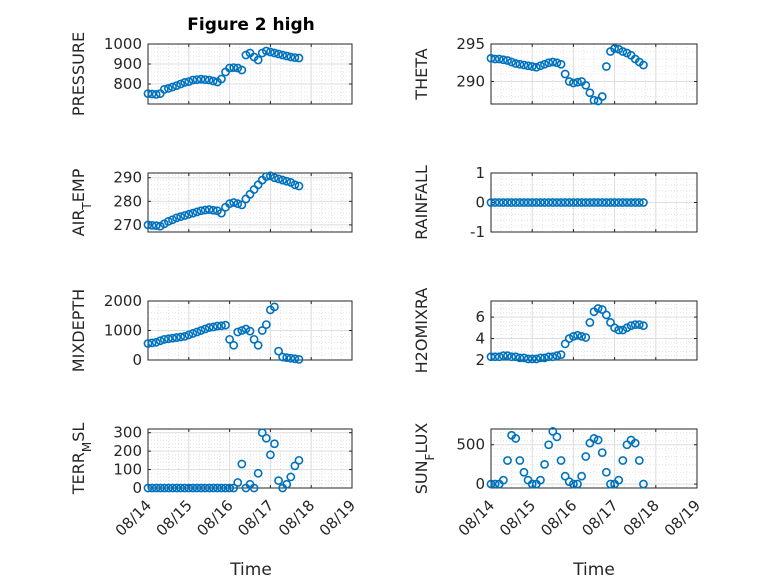 Image resolution: width=778 pixels, height=583 pixels. Describe the element at coordinates (470, 445) in the screenshot. I see `y-tick-label: 500` at that location.